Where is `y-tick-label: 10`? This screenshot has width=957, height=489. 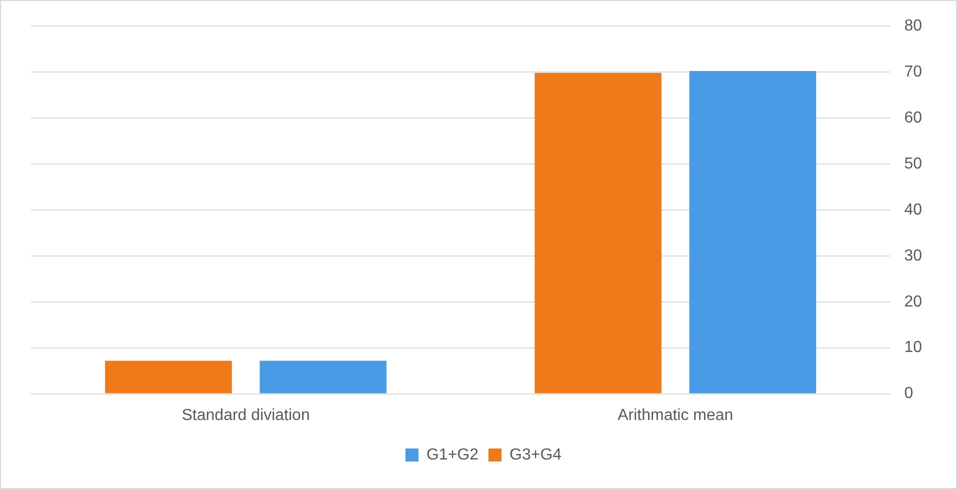 y-tick-label: 10 is located at coordinates (913, 347).